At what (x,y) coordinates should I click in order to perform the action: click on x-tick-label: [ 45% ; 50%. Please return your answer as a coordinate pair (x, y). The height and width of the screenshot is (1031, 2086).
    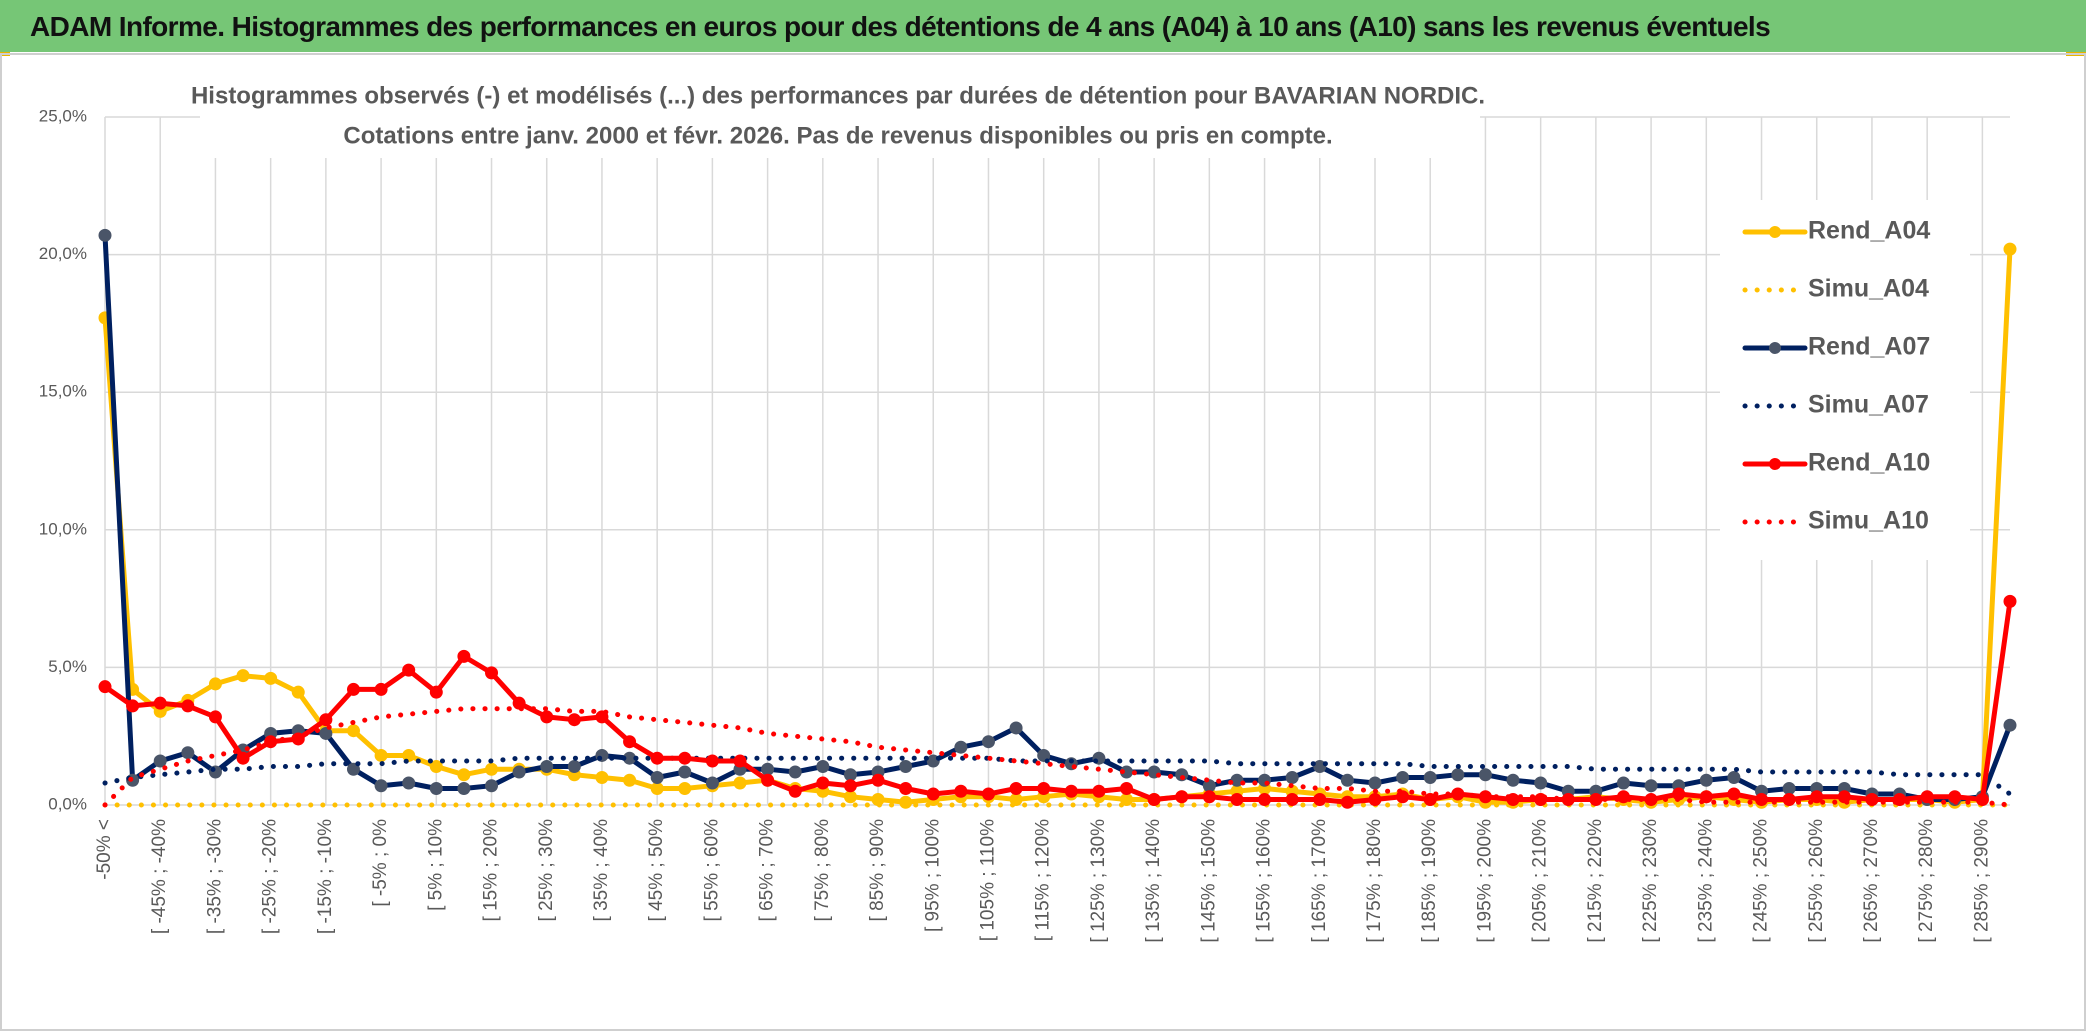
    Looking at the image, I should click on (656, 870).